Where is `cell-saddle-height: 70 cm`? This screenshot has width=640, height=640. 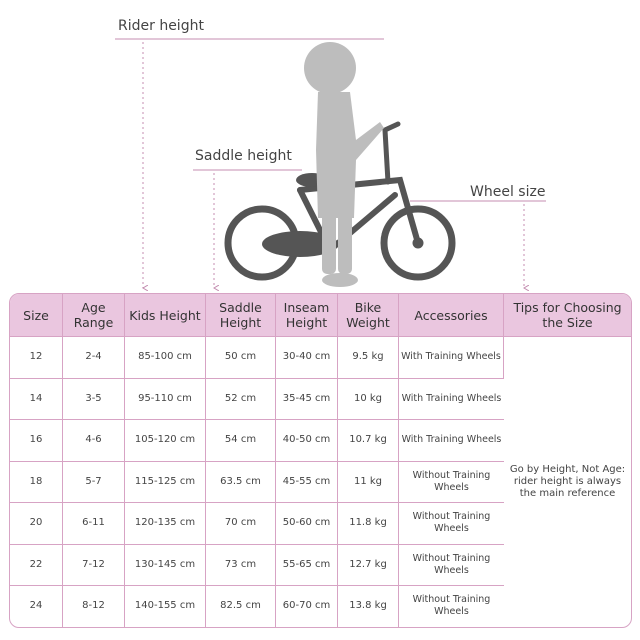
cell-saddle-height: 70 cm is located at coordinates (241, 524).